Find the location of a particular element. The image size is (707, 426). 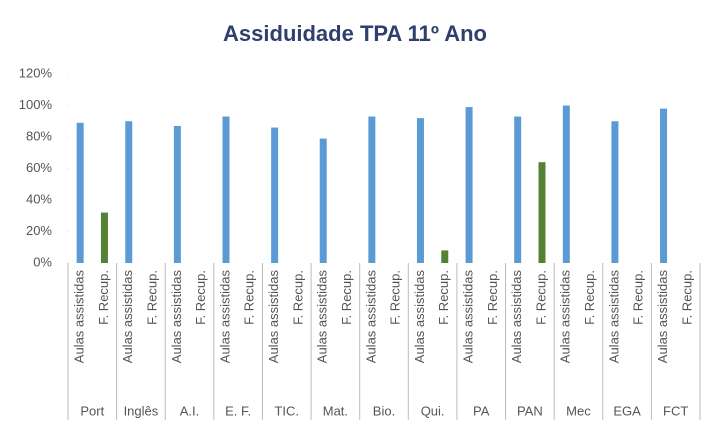

x-group-label: TIC. is located at coordinates (286, 410).